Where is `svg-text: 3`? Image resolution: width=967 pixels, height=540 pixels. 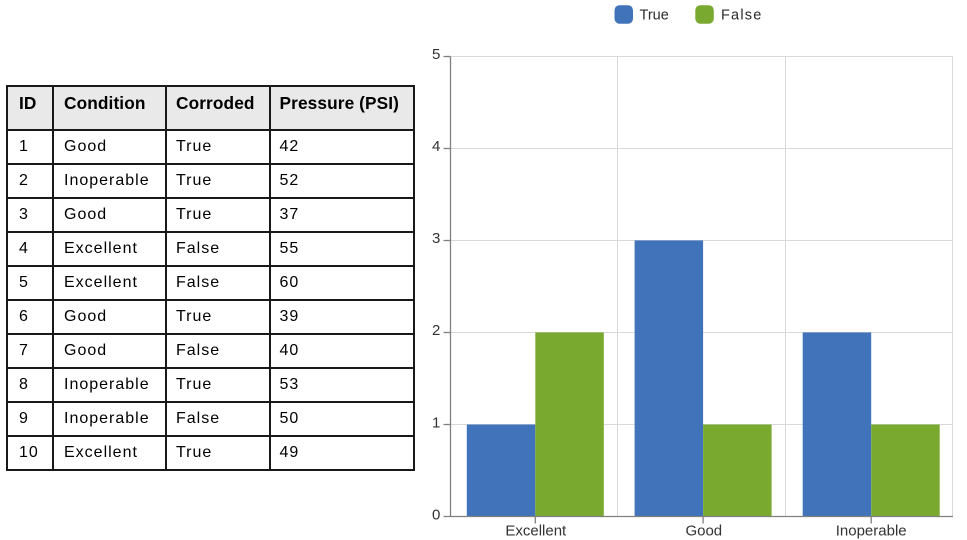 svg-text: 3 is located at coordinates (436, 238).